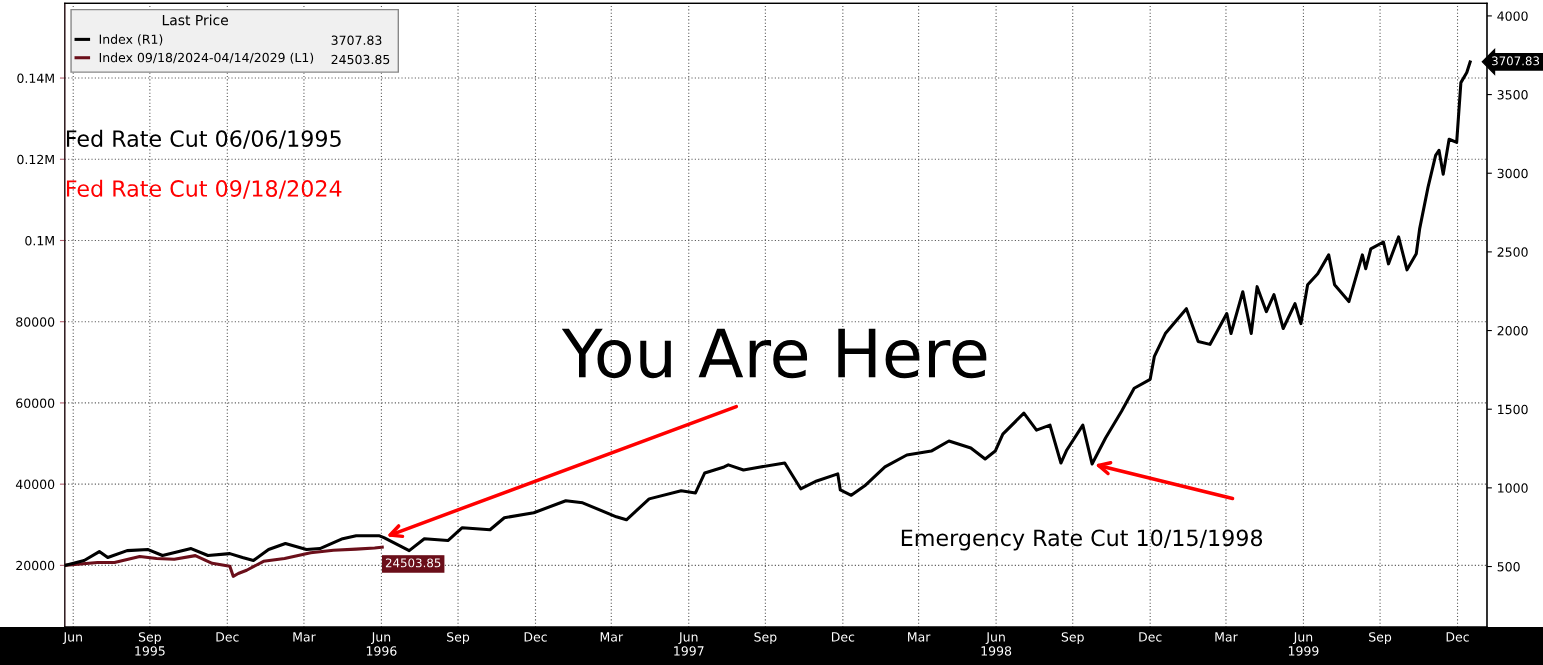 The image size is (1543, 665). What do you see at coordinates (203, 139) in the screenshot?
I see `annotation: Fed Rate Cut 06/06/1995` at bounding box center [203, 139].